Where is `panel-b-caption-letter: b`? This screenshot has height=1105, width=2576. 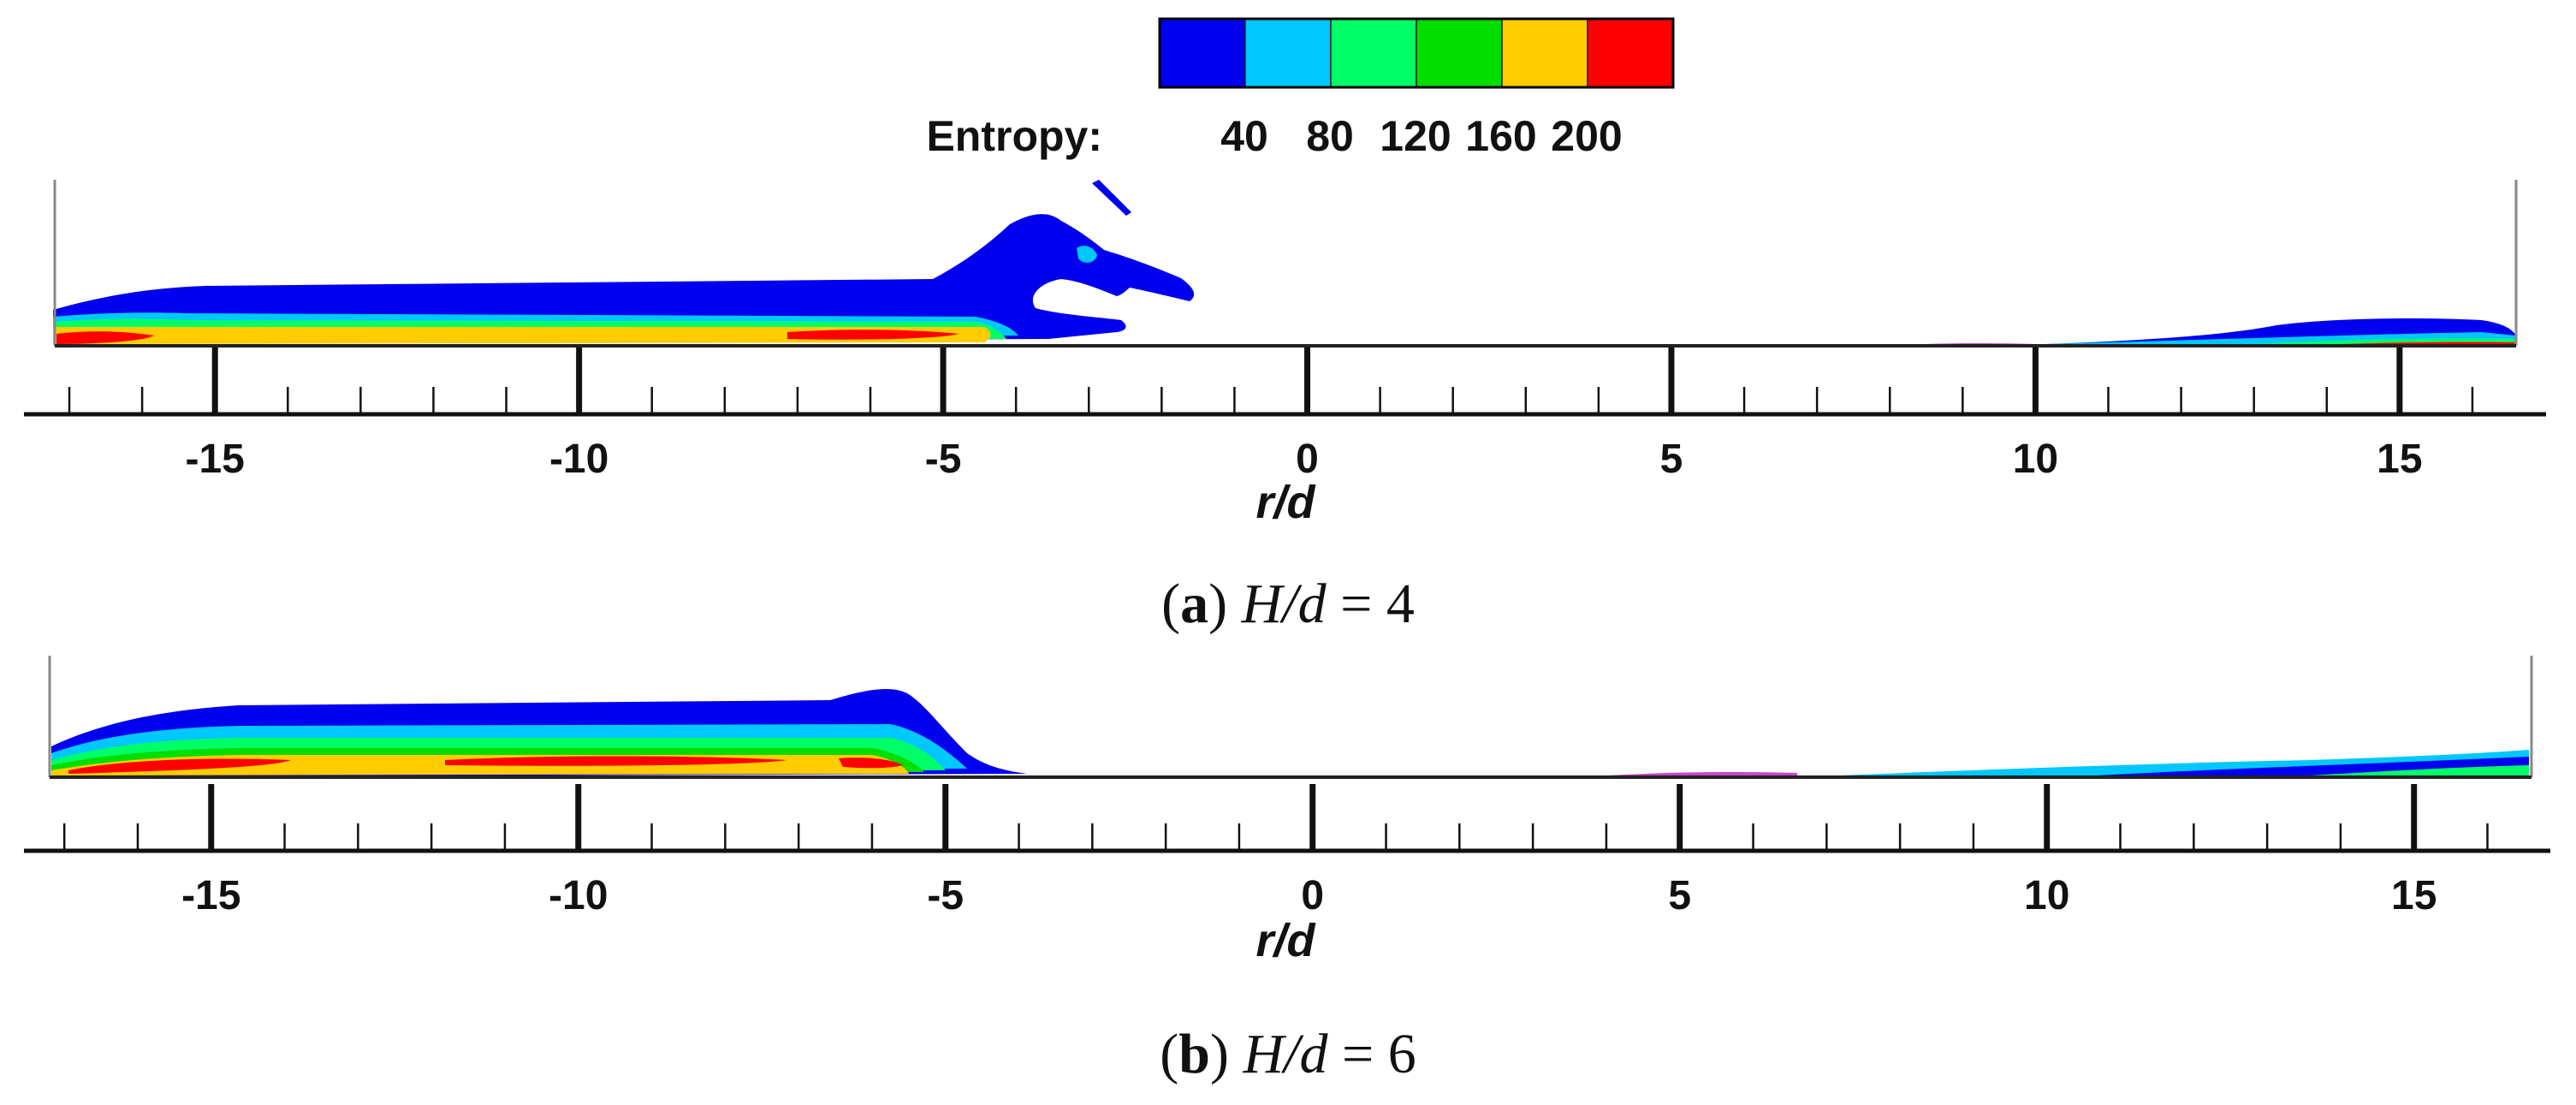
panel-b-caption-letter: b is located at coordinates (1194, 1054).